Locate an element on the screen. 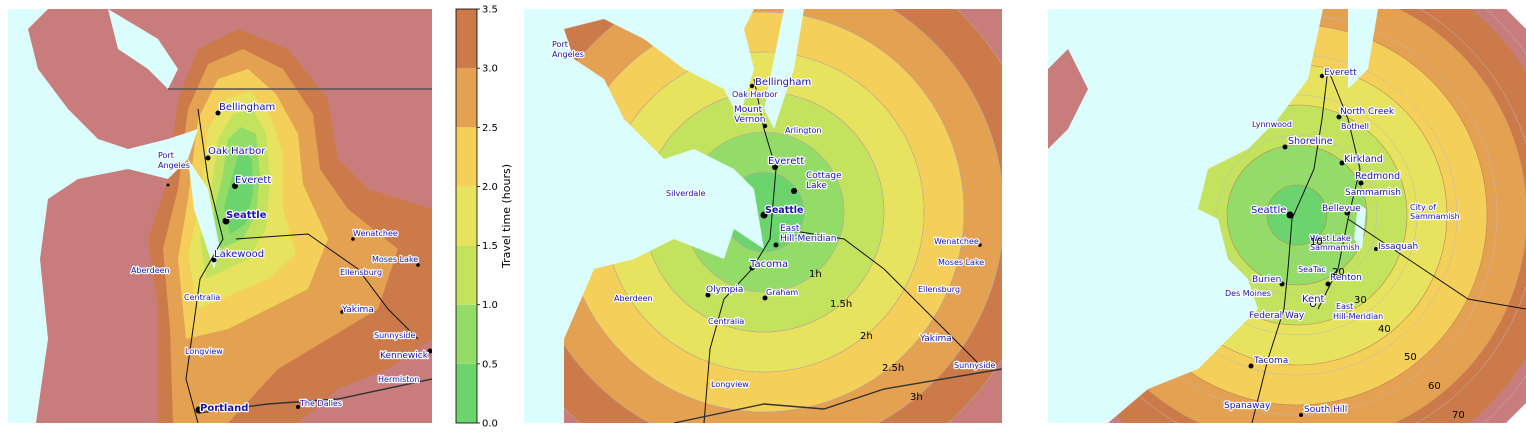  city-label-spanaway: Spanaway is located at coordinates (1247, 406).